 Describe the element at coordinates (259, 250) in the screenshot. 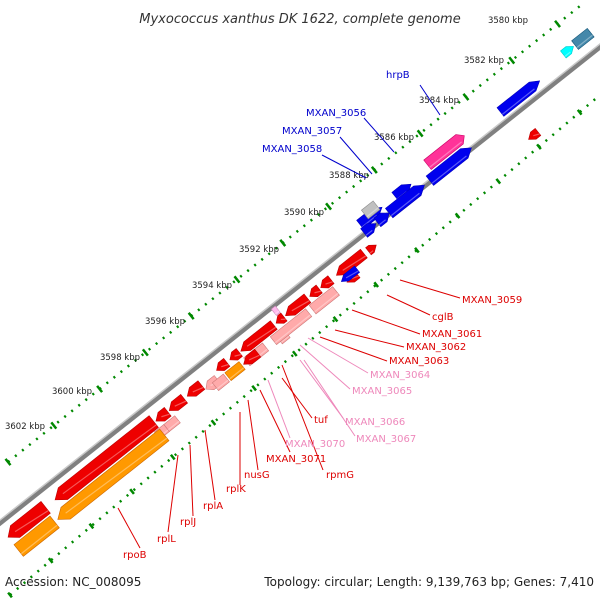

I see `tick-label: 3592 kbp` at that location.